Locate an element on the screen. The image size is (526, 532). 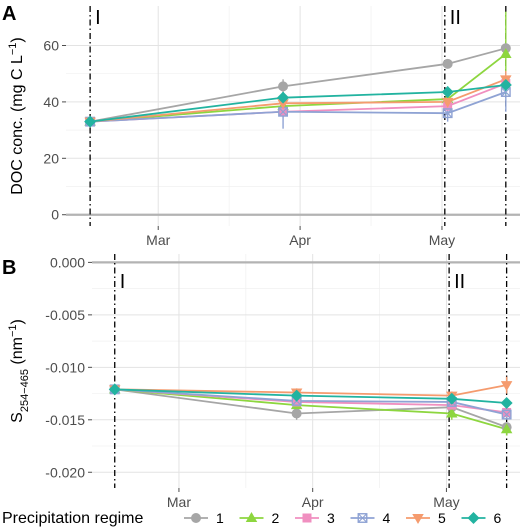
y-axis-label: S254−465 (nm−1) is located at coordinates (19, 371).